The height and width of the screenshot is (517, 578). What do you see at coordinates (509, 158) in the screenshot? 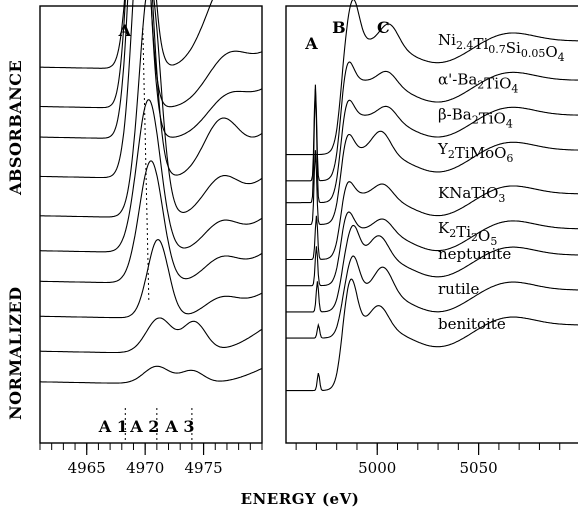
I see `series-label-subscript: 6` at bounding box center [509, 158].